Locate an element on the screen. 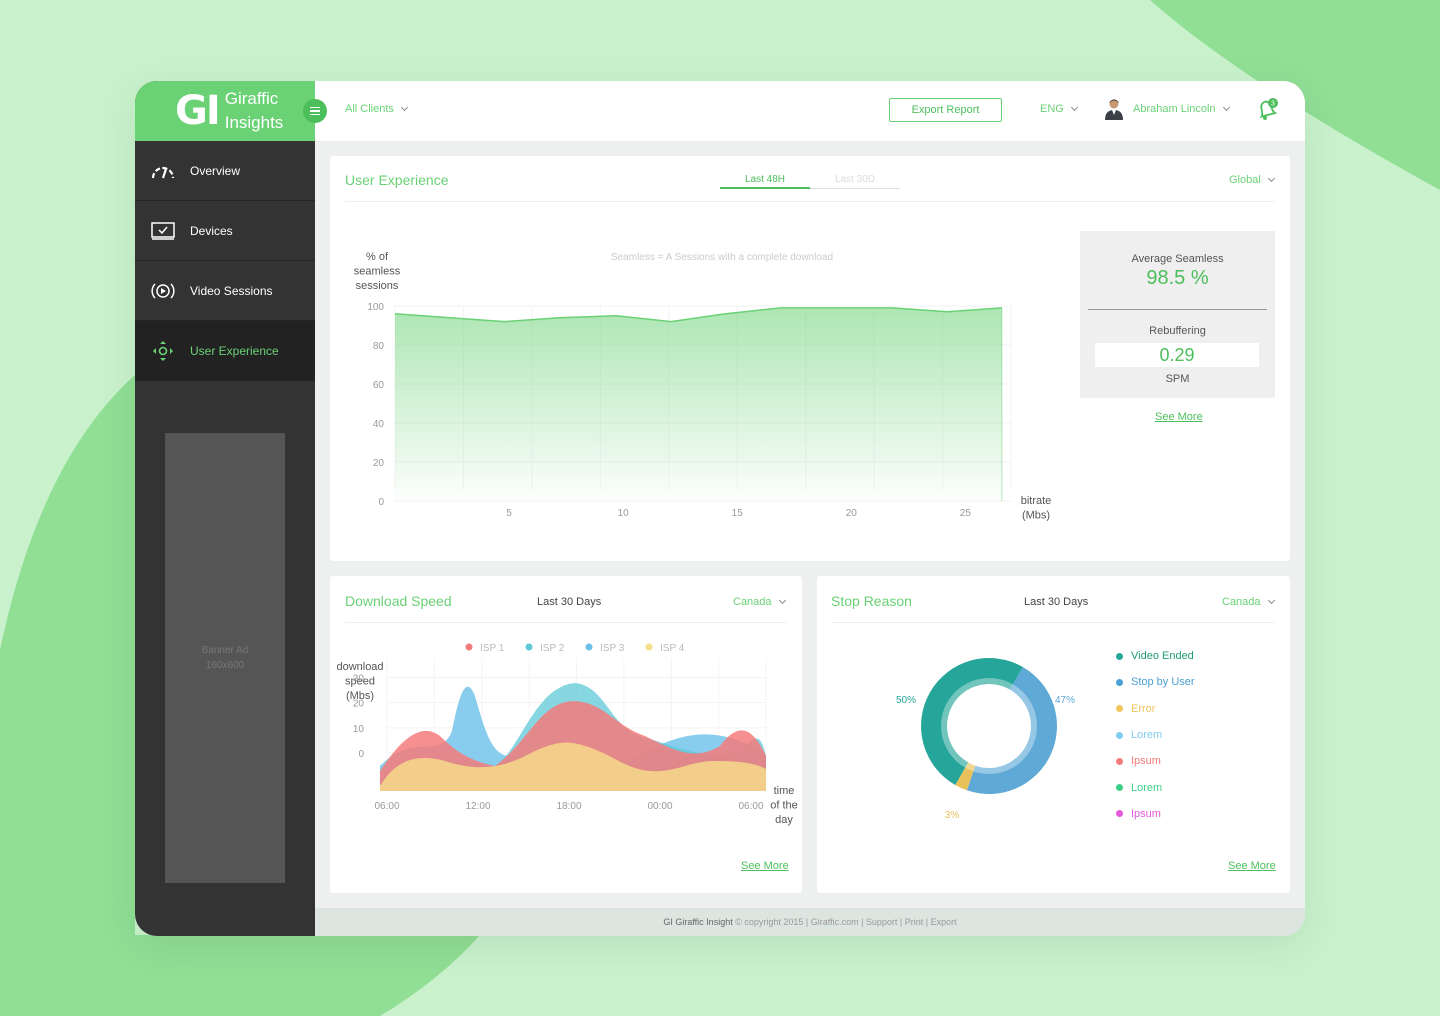 The width and height of the screenshot is (1440, 1016). legend-label: Lorem is located at coordinates (1147, 787).